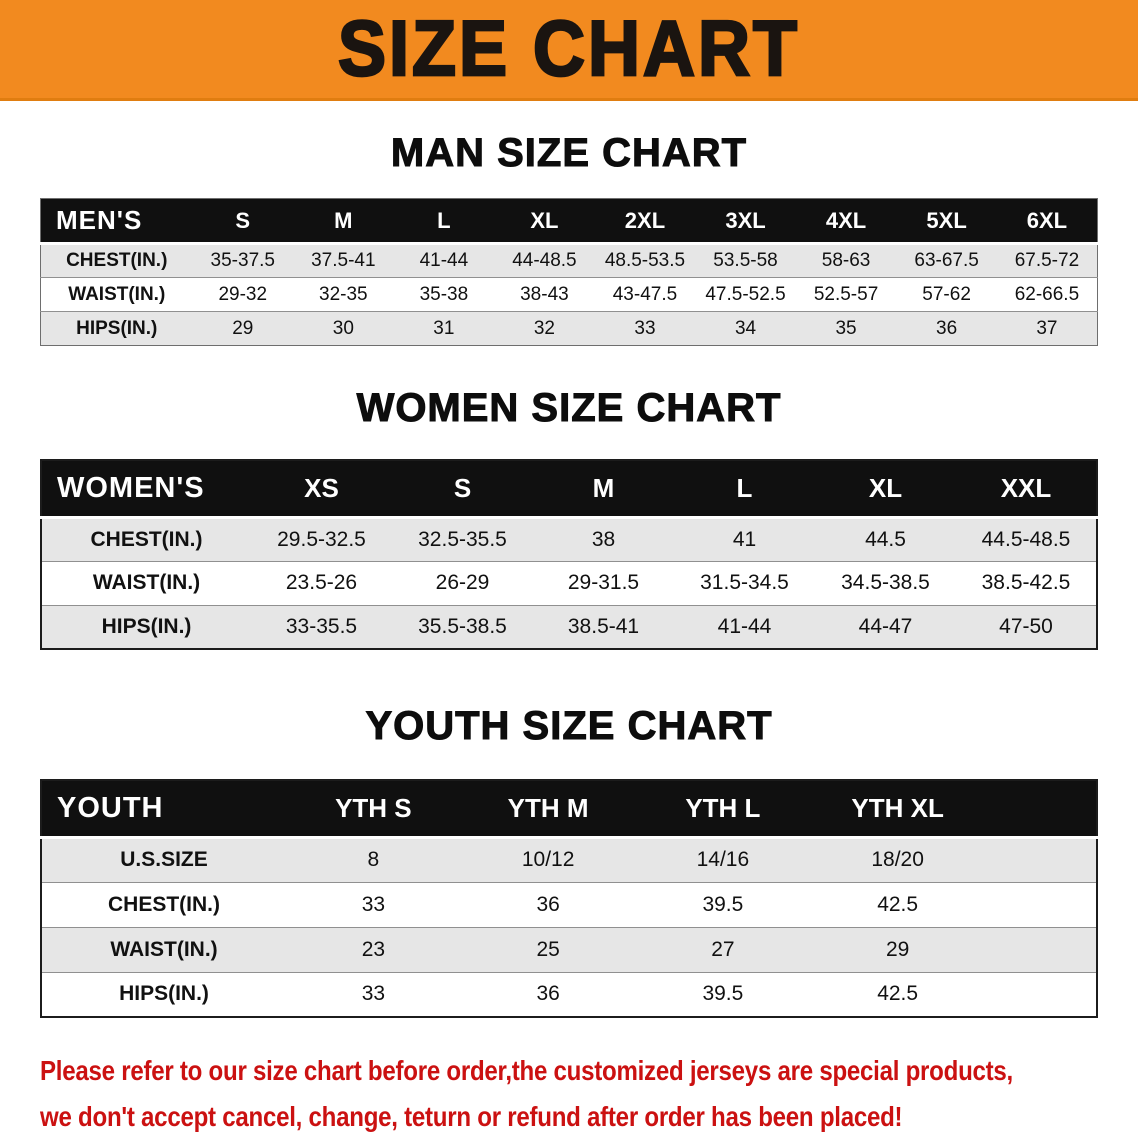 Image resolution: width=1138 pixels, height=1132 pixels. I want to click on size-value-cell: 35, so click(846, 328).